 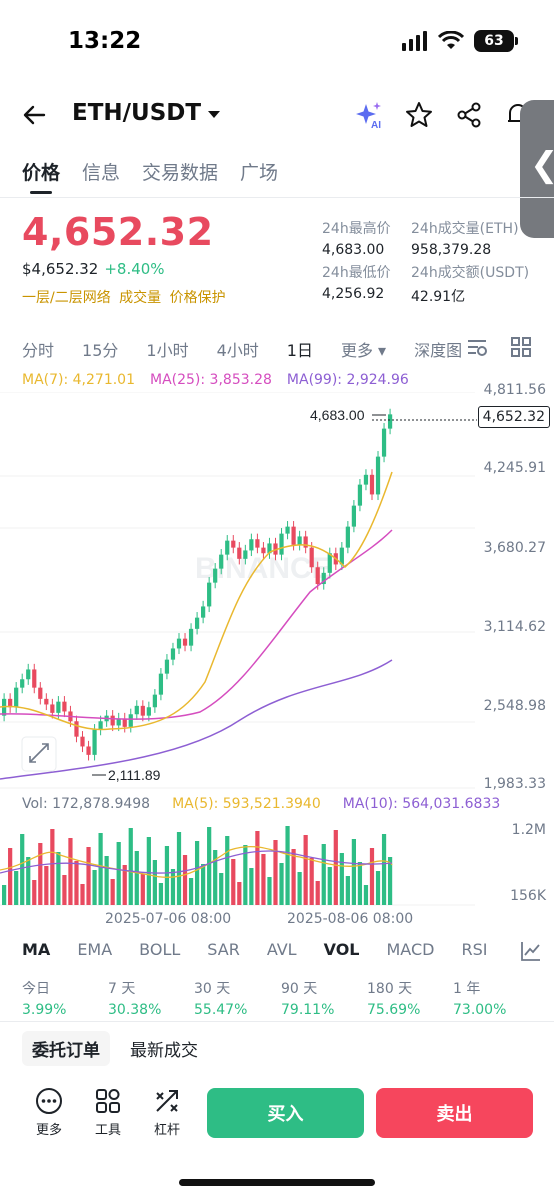 What do you see at coordinates (137, 113) in the screenshot?
I see `pair-title: ETH/USDT` at bounding box center [137, 113].